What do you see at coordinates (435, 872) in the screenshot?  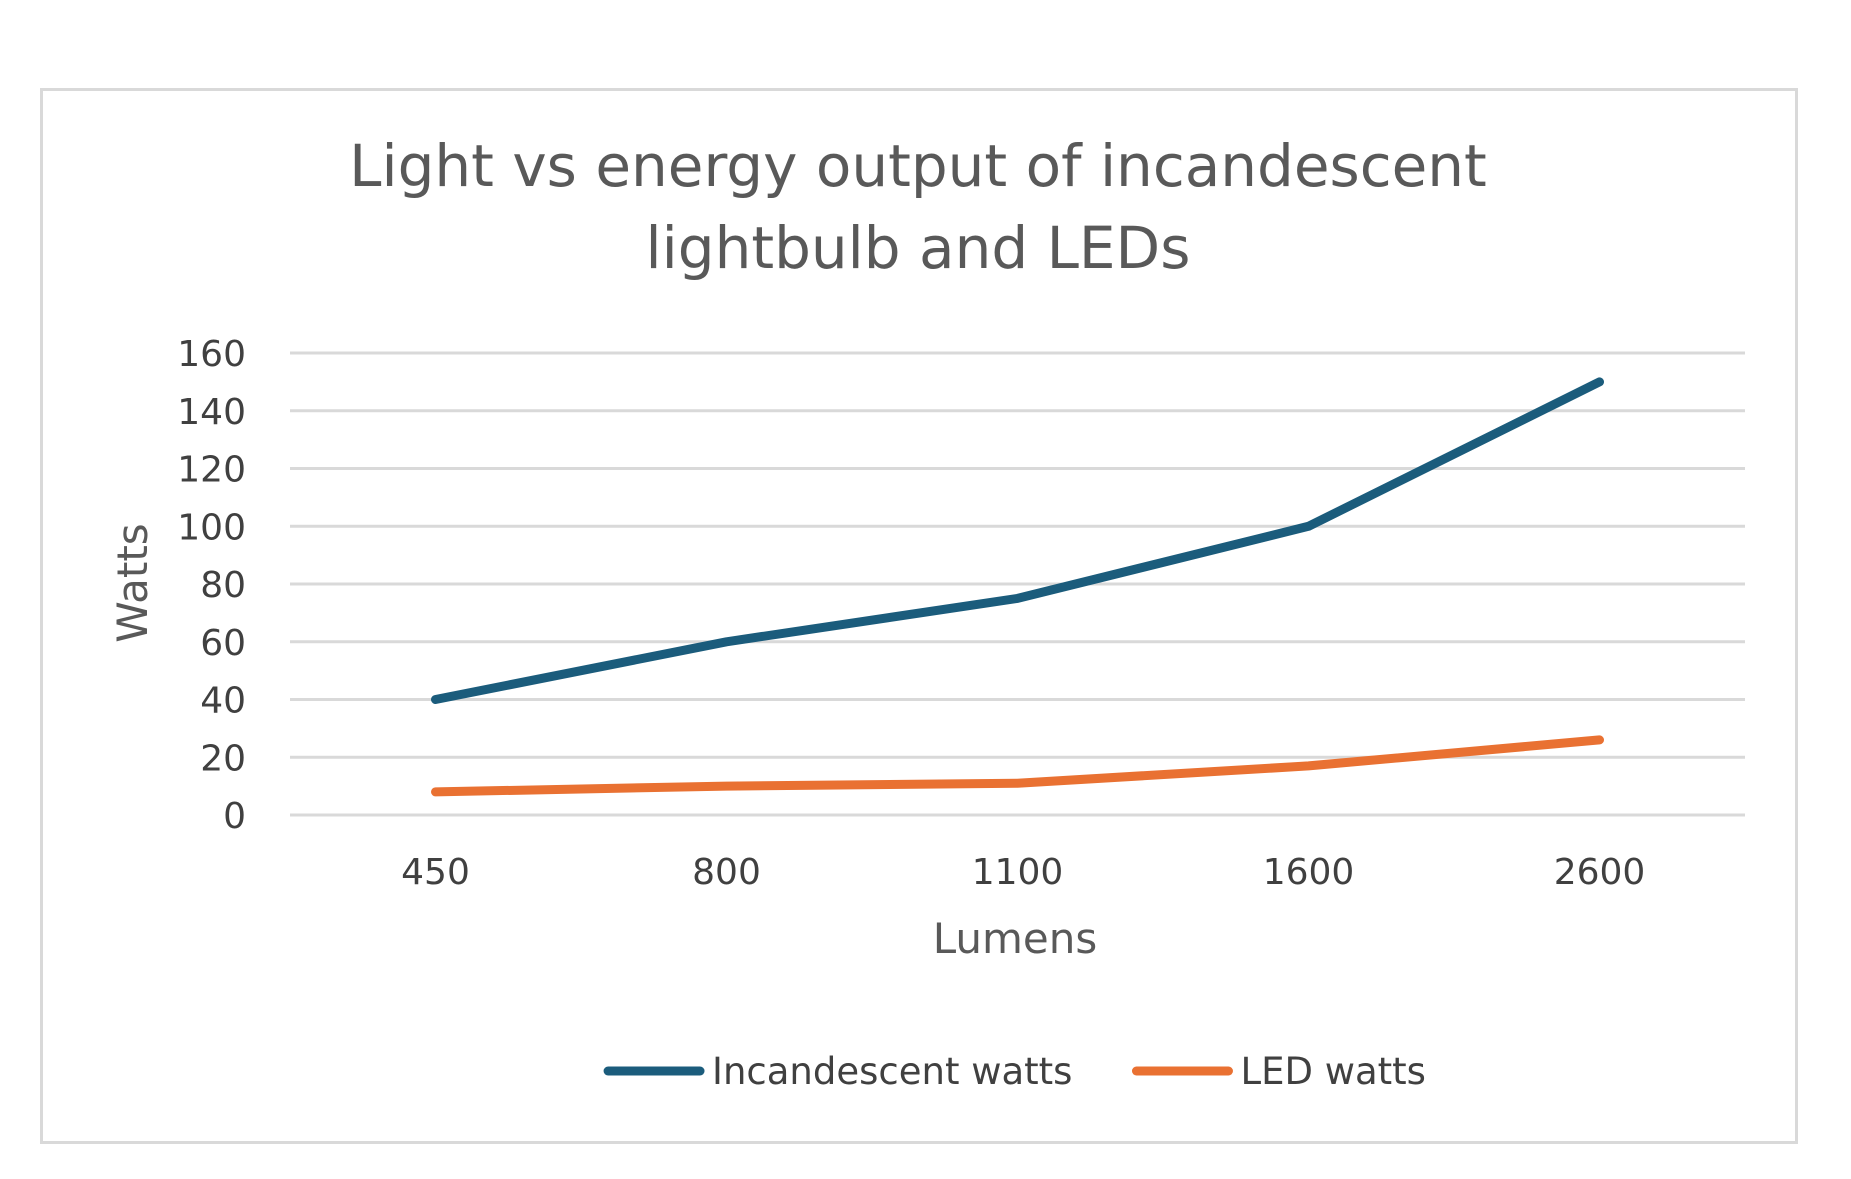 I see `x-tick-label-450: 450` at bounding box center [435, 872].